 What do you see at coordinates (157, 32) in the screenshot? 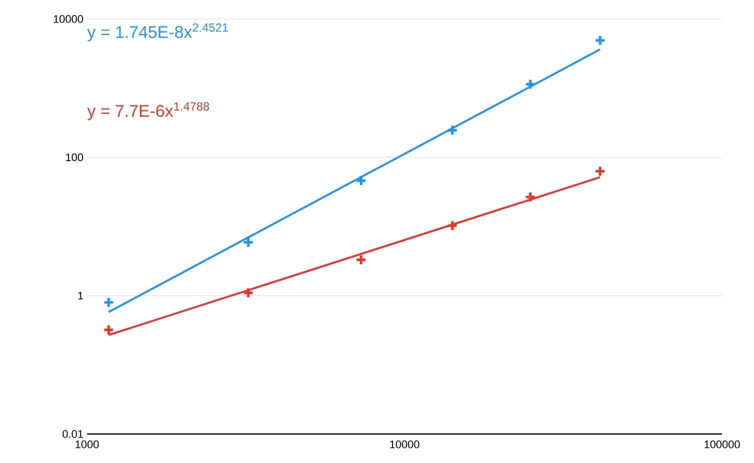
I see `text: y = 1.745E-8x$^{2.4521}$` at bounding box center [157, 32].